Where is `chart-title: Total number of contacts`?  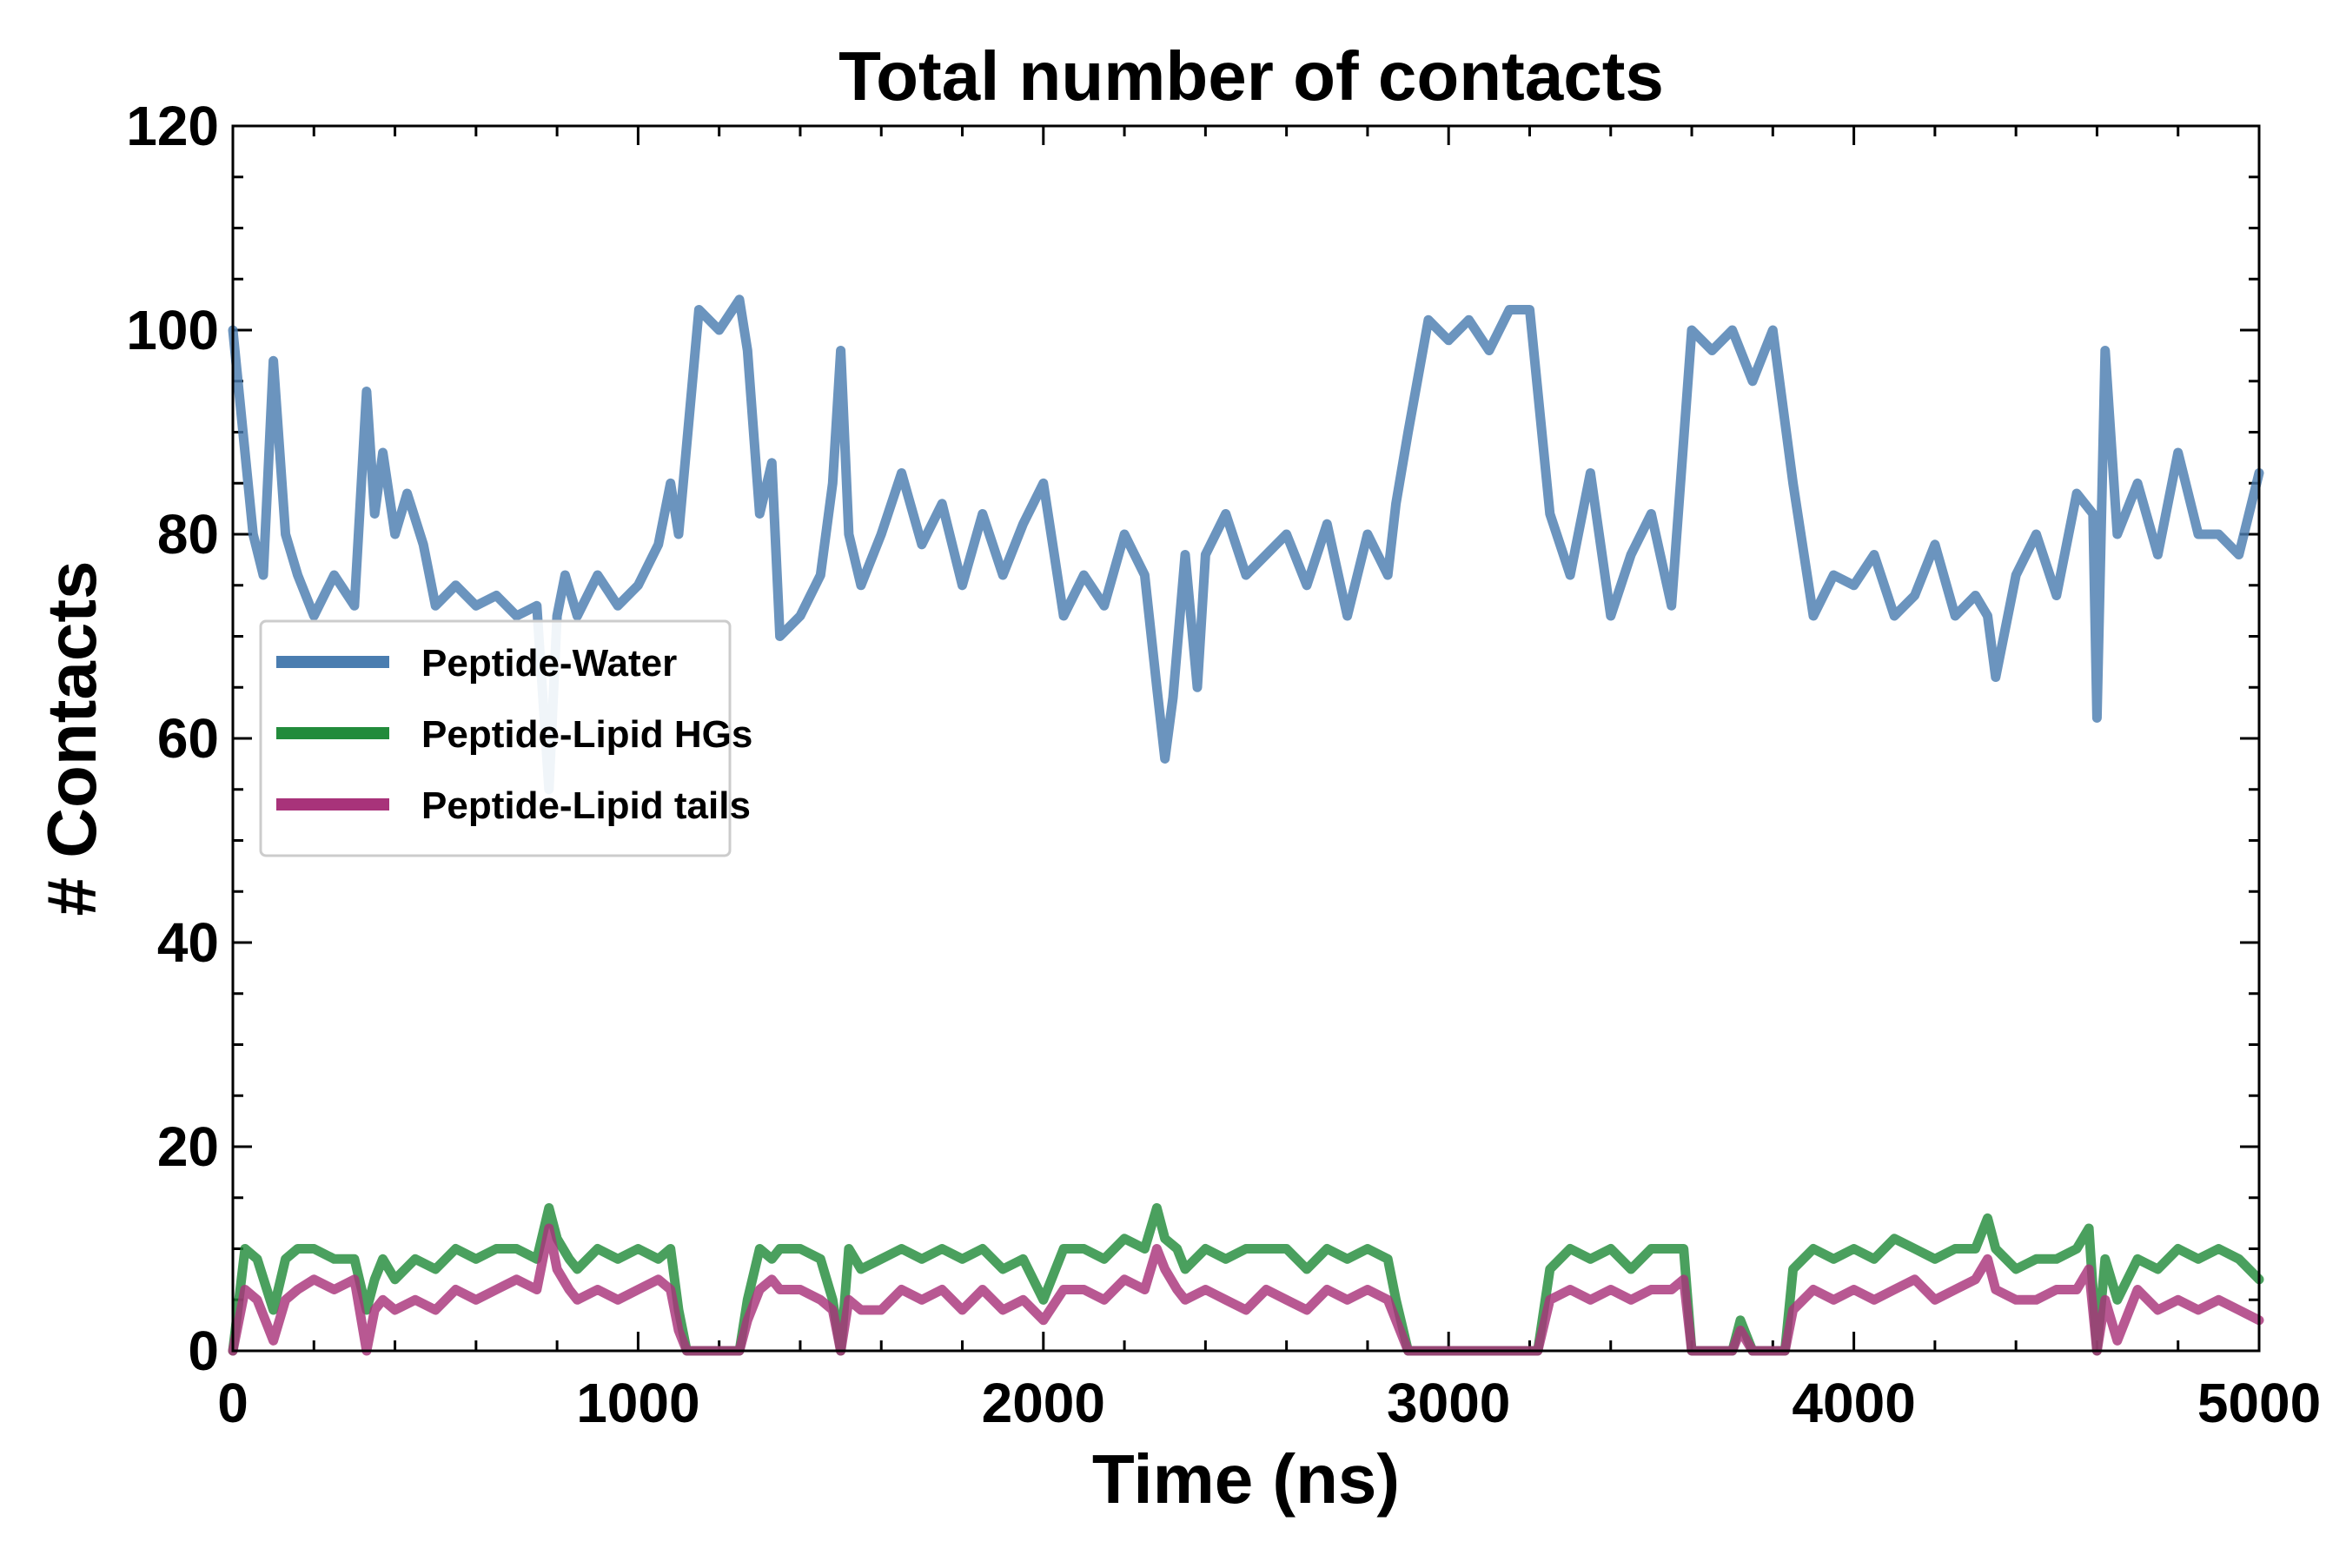
chart-title: Total number of contacts is located at coordinates (1251, 76).